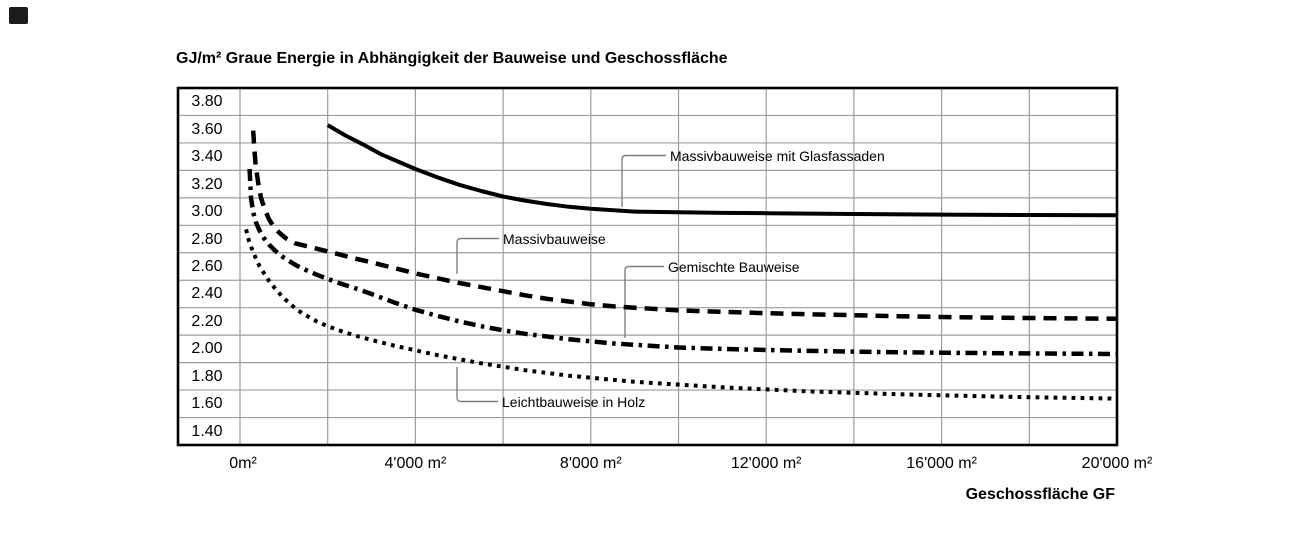  I want to click on y-tick-label: 1.40, so click(207, 431).